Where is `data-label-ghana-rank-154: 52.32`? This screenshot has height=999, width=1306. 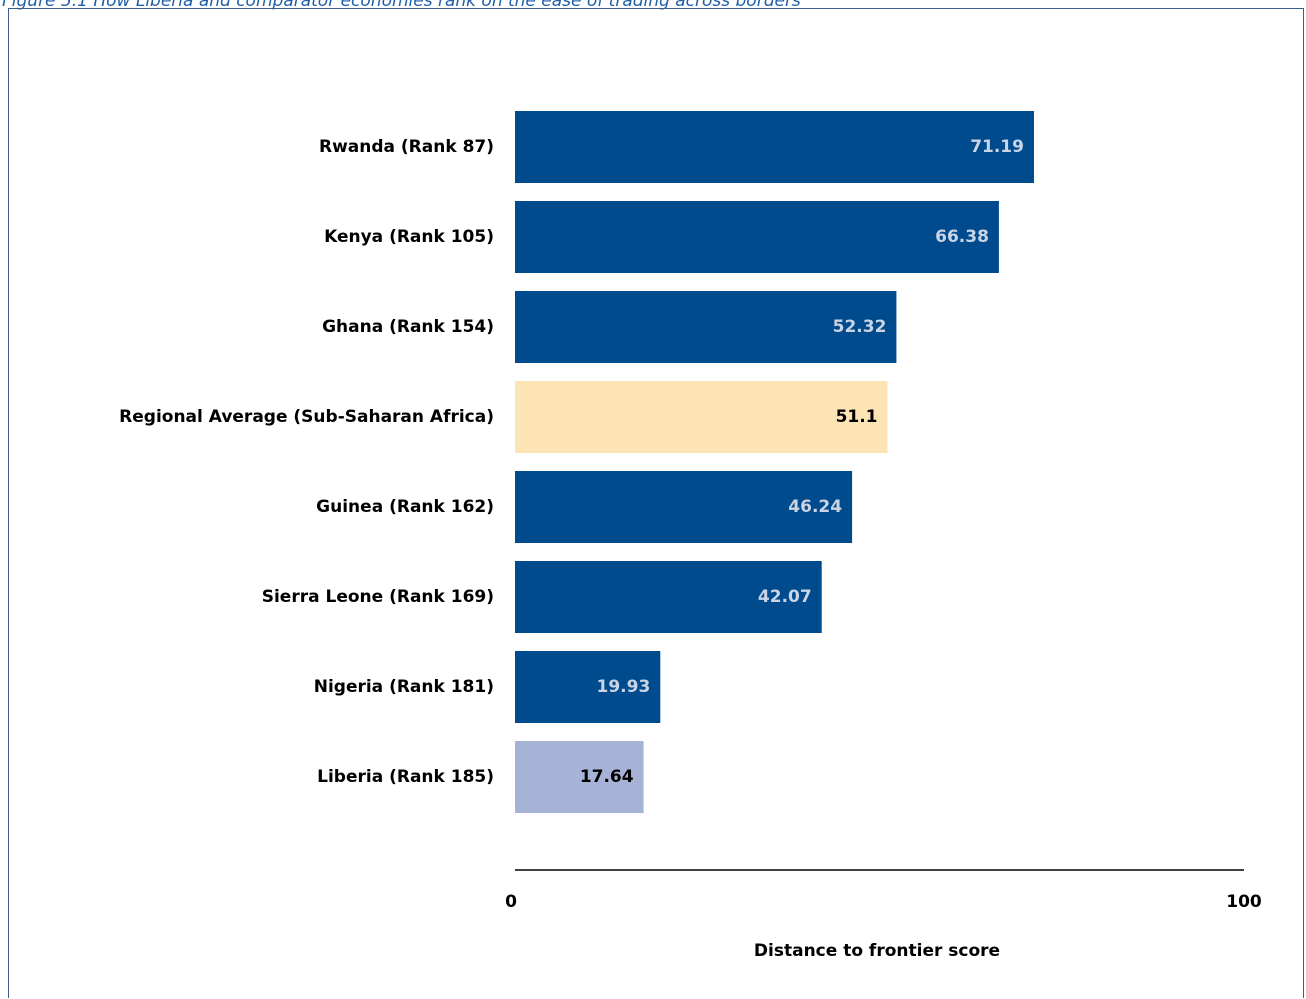 data-label-ghana-rank-154: 52.32 is located at coordinates (860, 327).